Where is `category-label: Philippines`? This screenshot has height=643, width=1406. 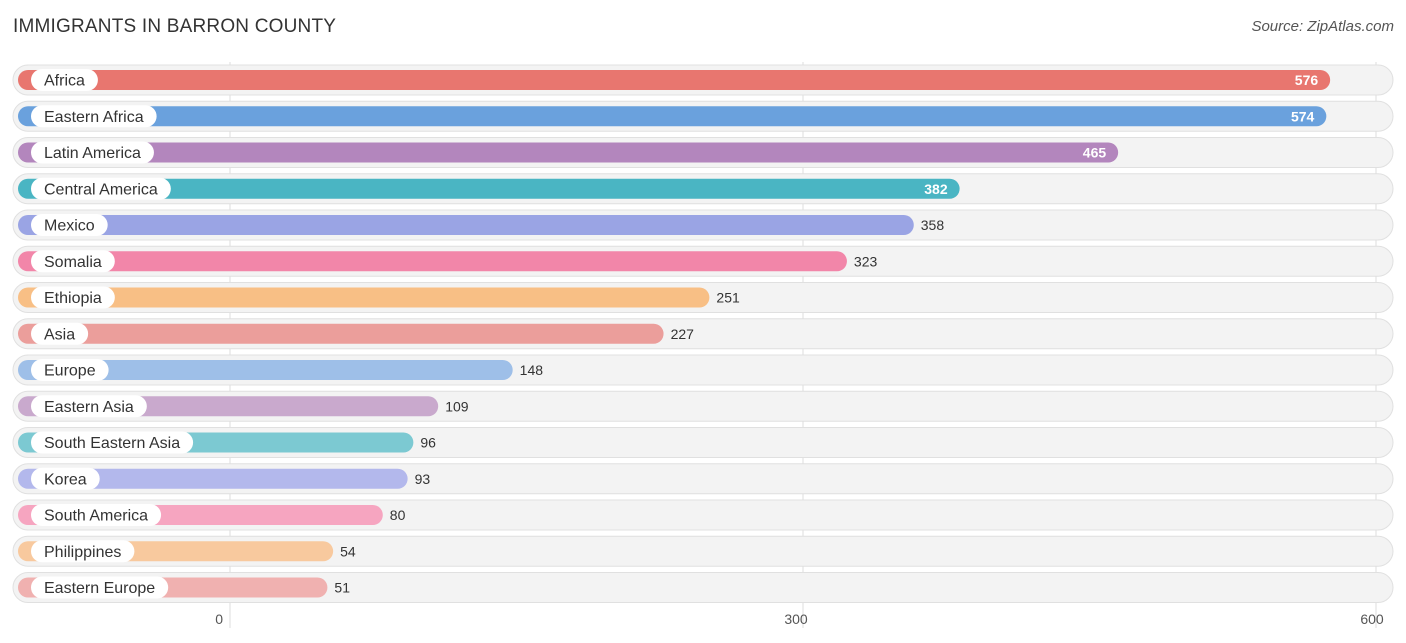 category-label: Philippines is located at coordinates (82, 552).